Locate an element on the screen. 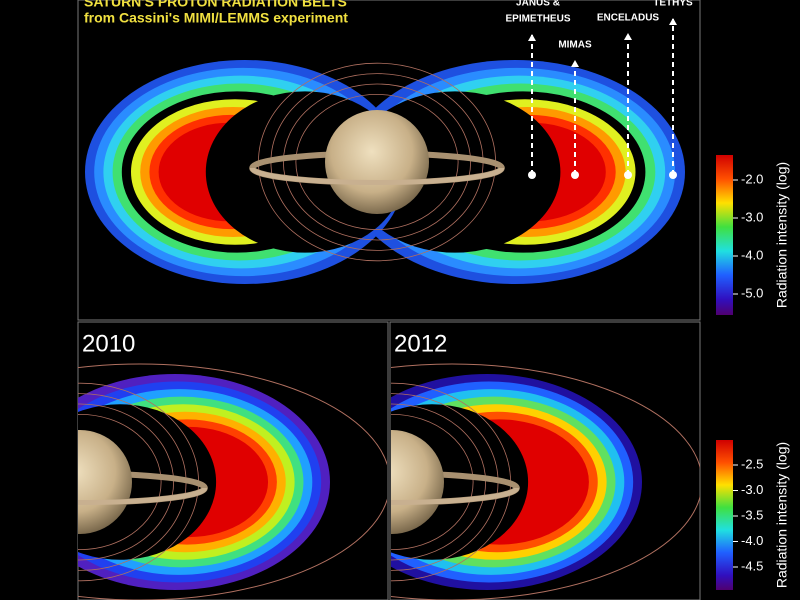 This screenshot has height=600, width=800. moon-label: JANUS & is located at coordinates (538, 4).